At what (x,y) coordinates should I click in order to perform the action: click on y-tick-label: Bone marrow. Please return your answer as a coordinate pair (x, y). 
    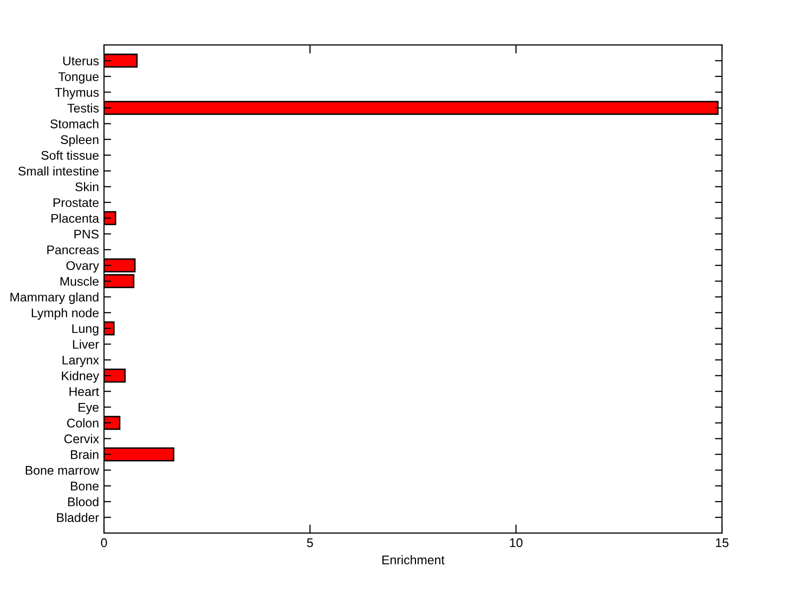
    Looking at the image, I should click on (63, 470).